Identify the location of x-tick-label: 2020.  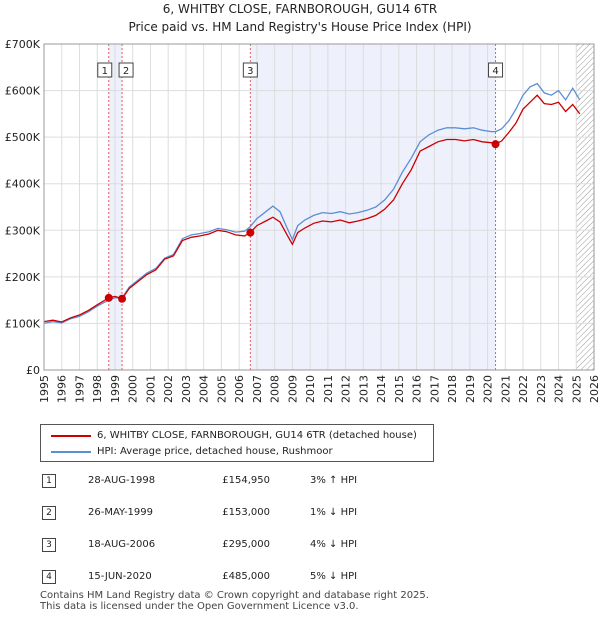
(488, 389).